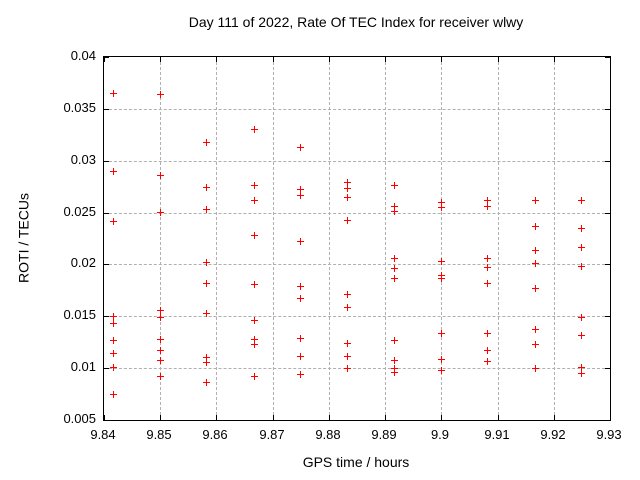 This screenshot has width=640, height=480. I want to click on x-tick-label: 9.92, so click(553, 434).